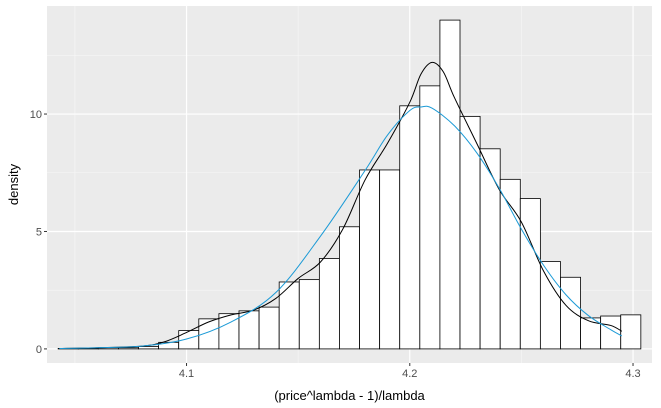  I want to click on y-tick-label: 10, so click(36, 115).